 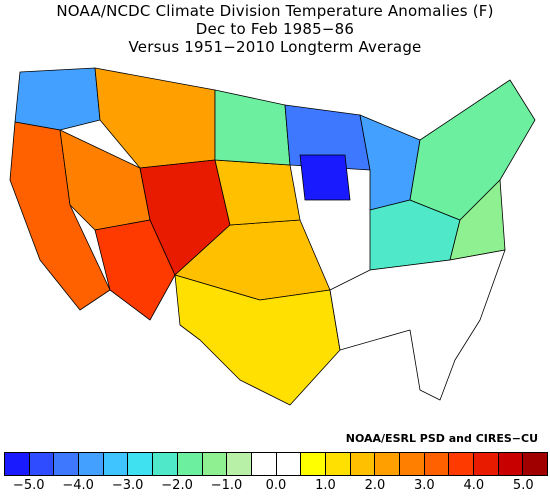 I want to click on colorbar-ticks: −5.0 −4.0 −3.0 −2.0 −1.0 0.0 1.0 2.0 3.0 4.0 5.0, so click(x=276, y=487).